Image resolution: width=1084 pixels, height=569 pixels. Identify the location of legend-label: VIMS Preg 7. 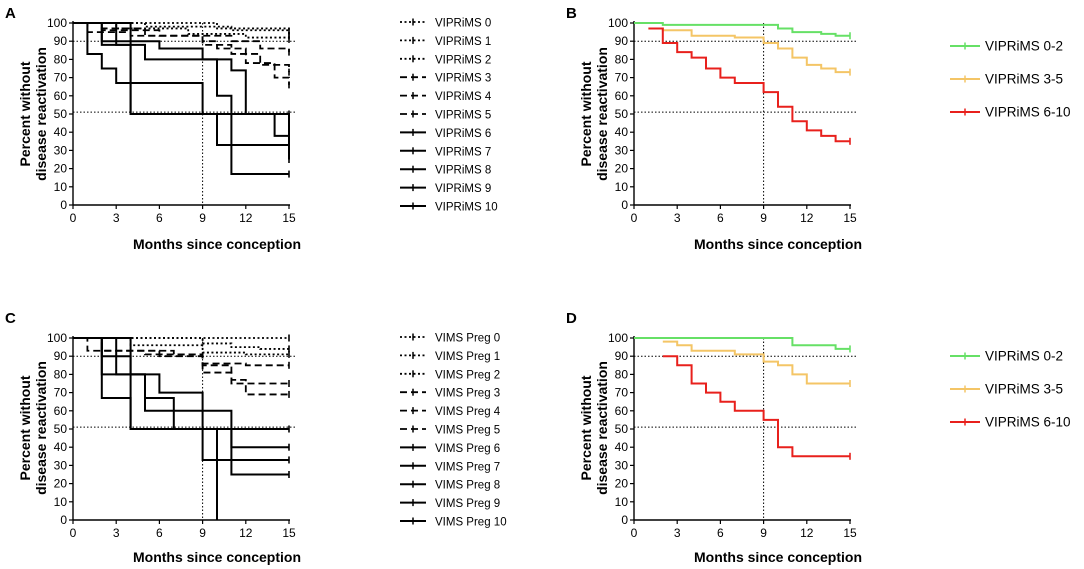
(467, 467).